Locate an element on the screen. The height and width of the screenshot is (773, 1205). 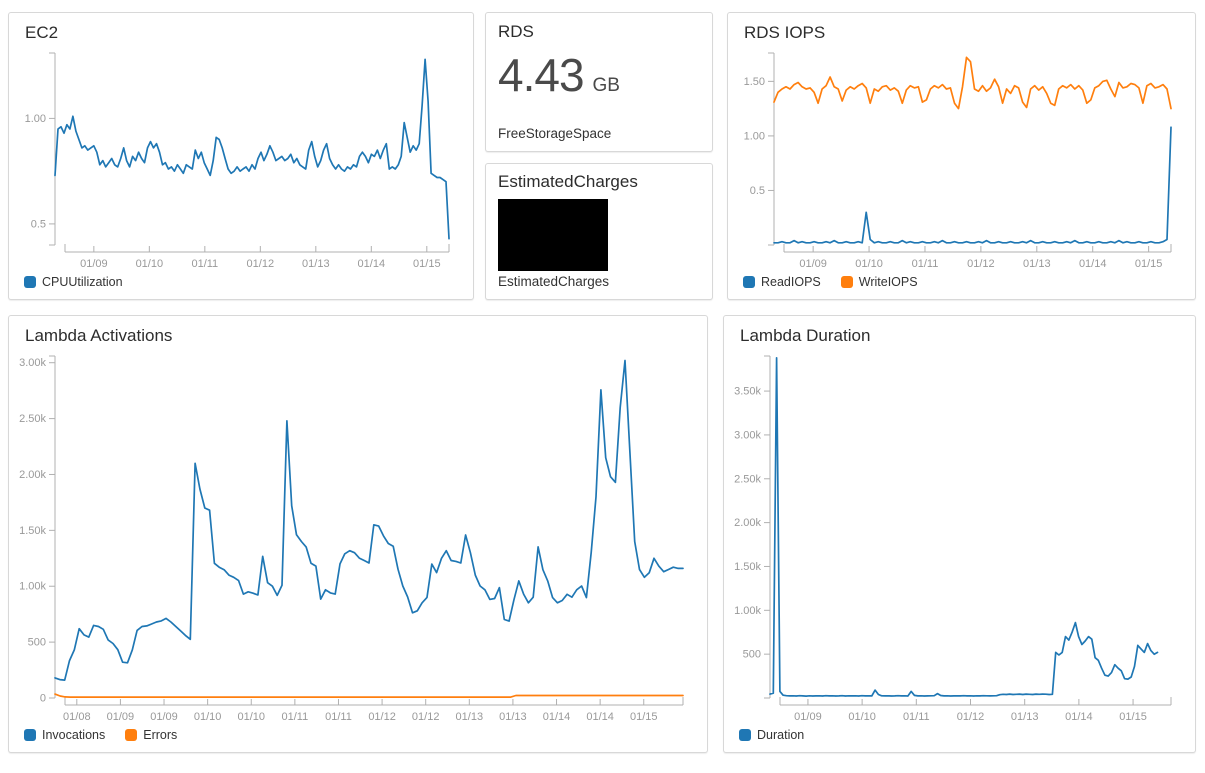
legend-label: Duration is located at coordinates (781, 735).